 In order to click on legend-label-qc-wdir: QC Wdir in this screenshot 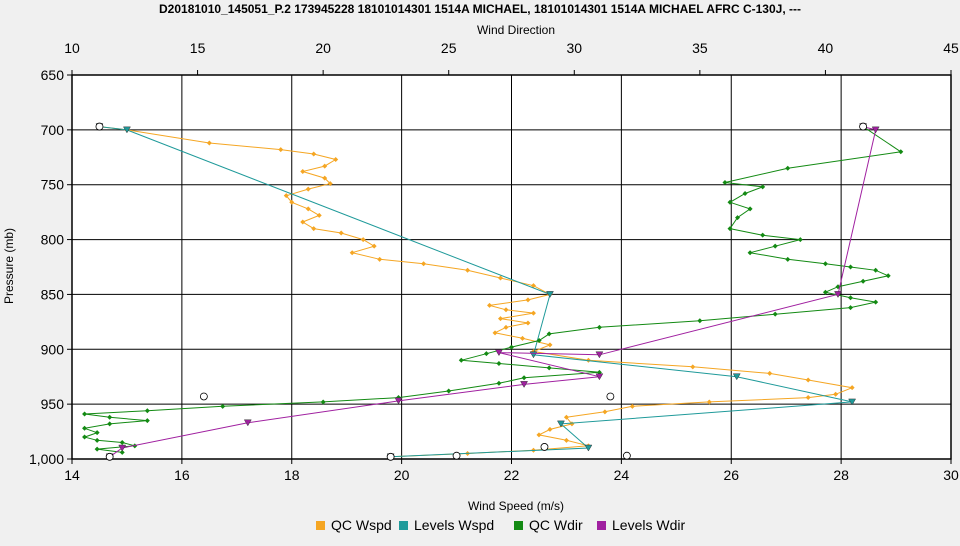, I will do `click(556, 525)`.